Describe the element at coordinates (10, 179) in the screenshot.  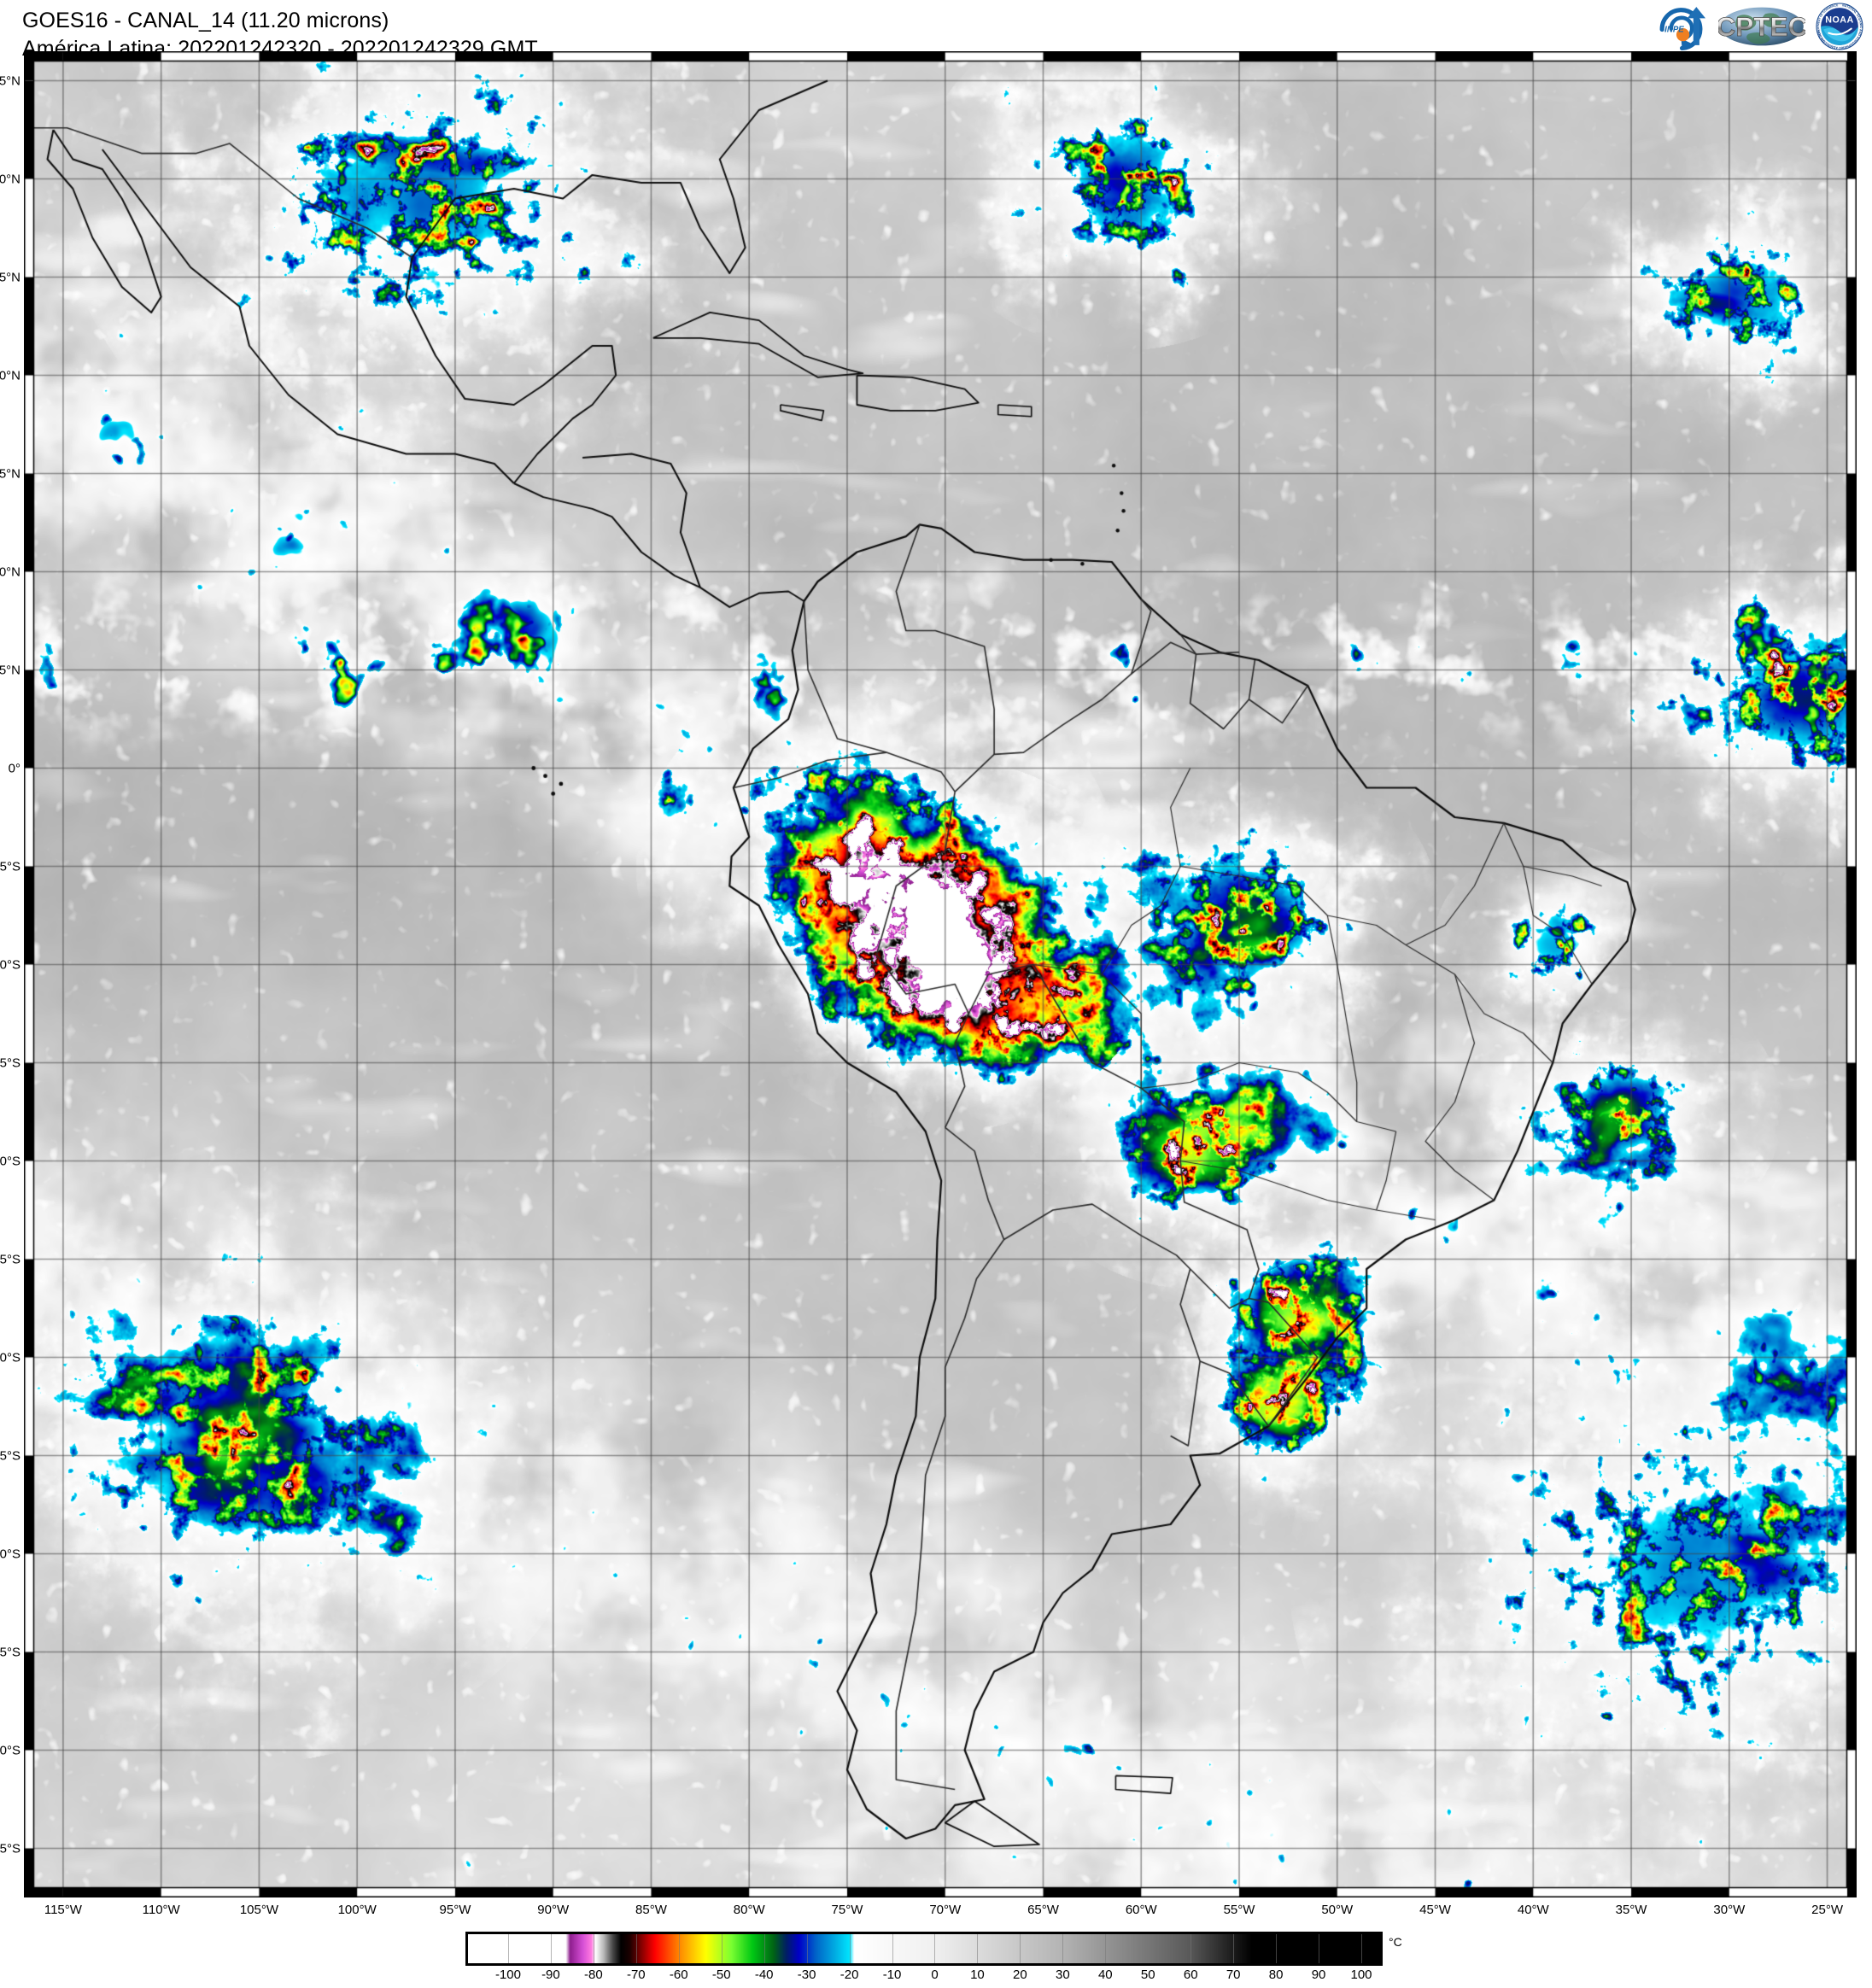
I see `lat-tick-label: 30°N` at that location.